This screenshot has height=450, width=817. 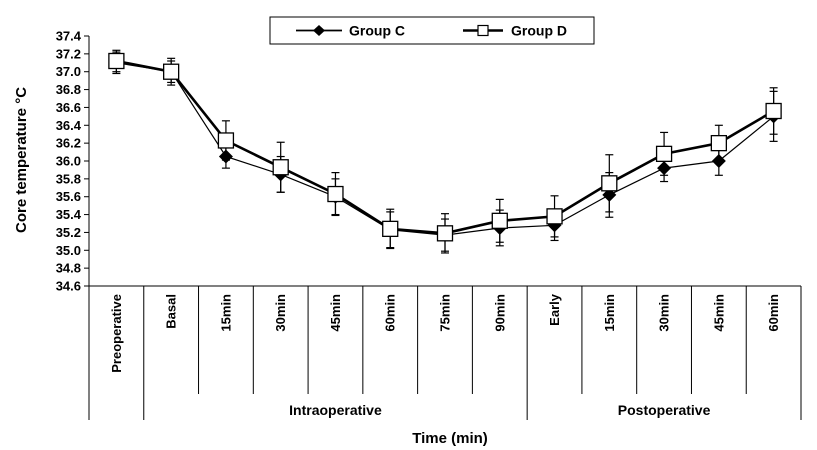 I want to click on y-tick-label: 37.0, so click(x=68, y=71).